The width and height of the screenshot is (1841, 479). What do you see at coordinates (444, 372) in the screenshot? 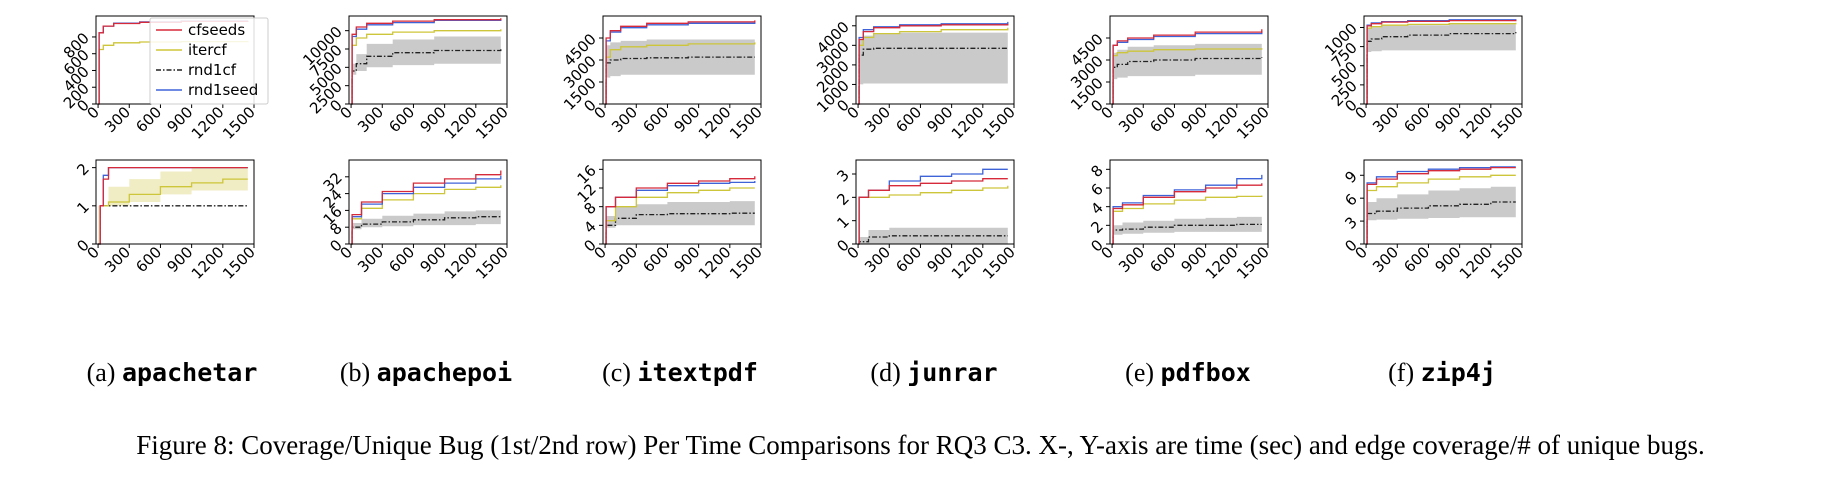
I see `subplot-caption-name: apachepoi` at bounding box center [444, 372].